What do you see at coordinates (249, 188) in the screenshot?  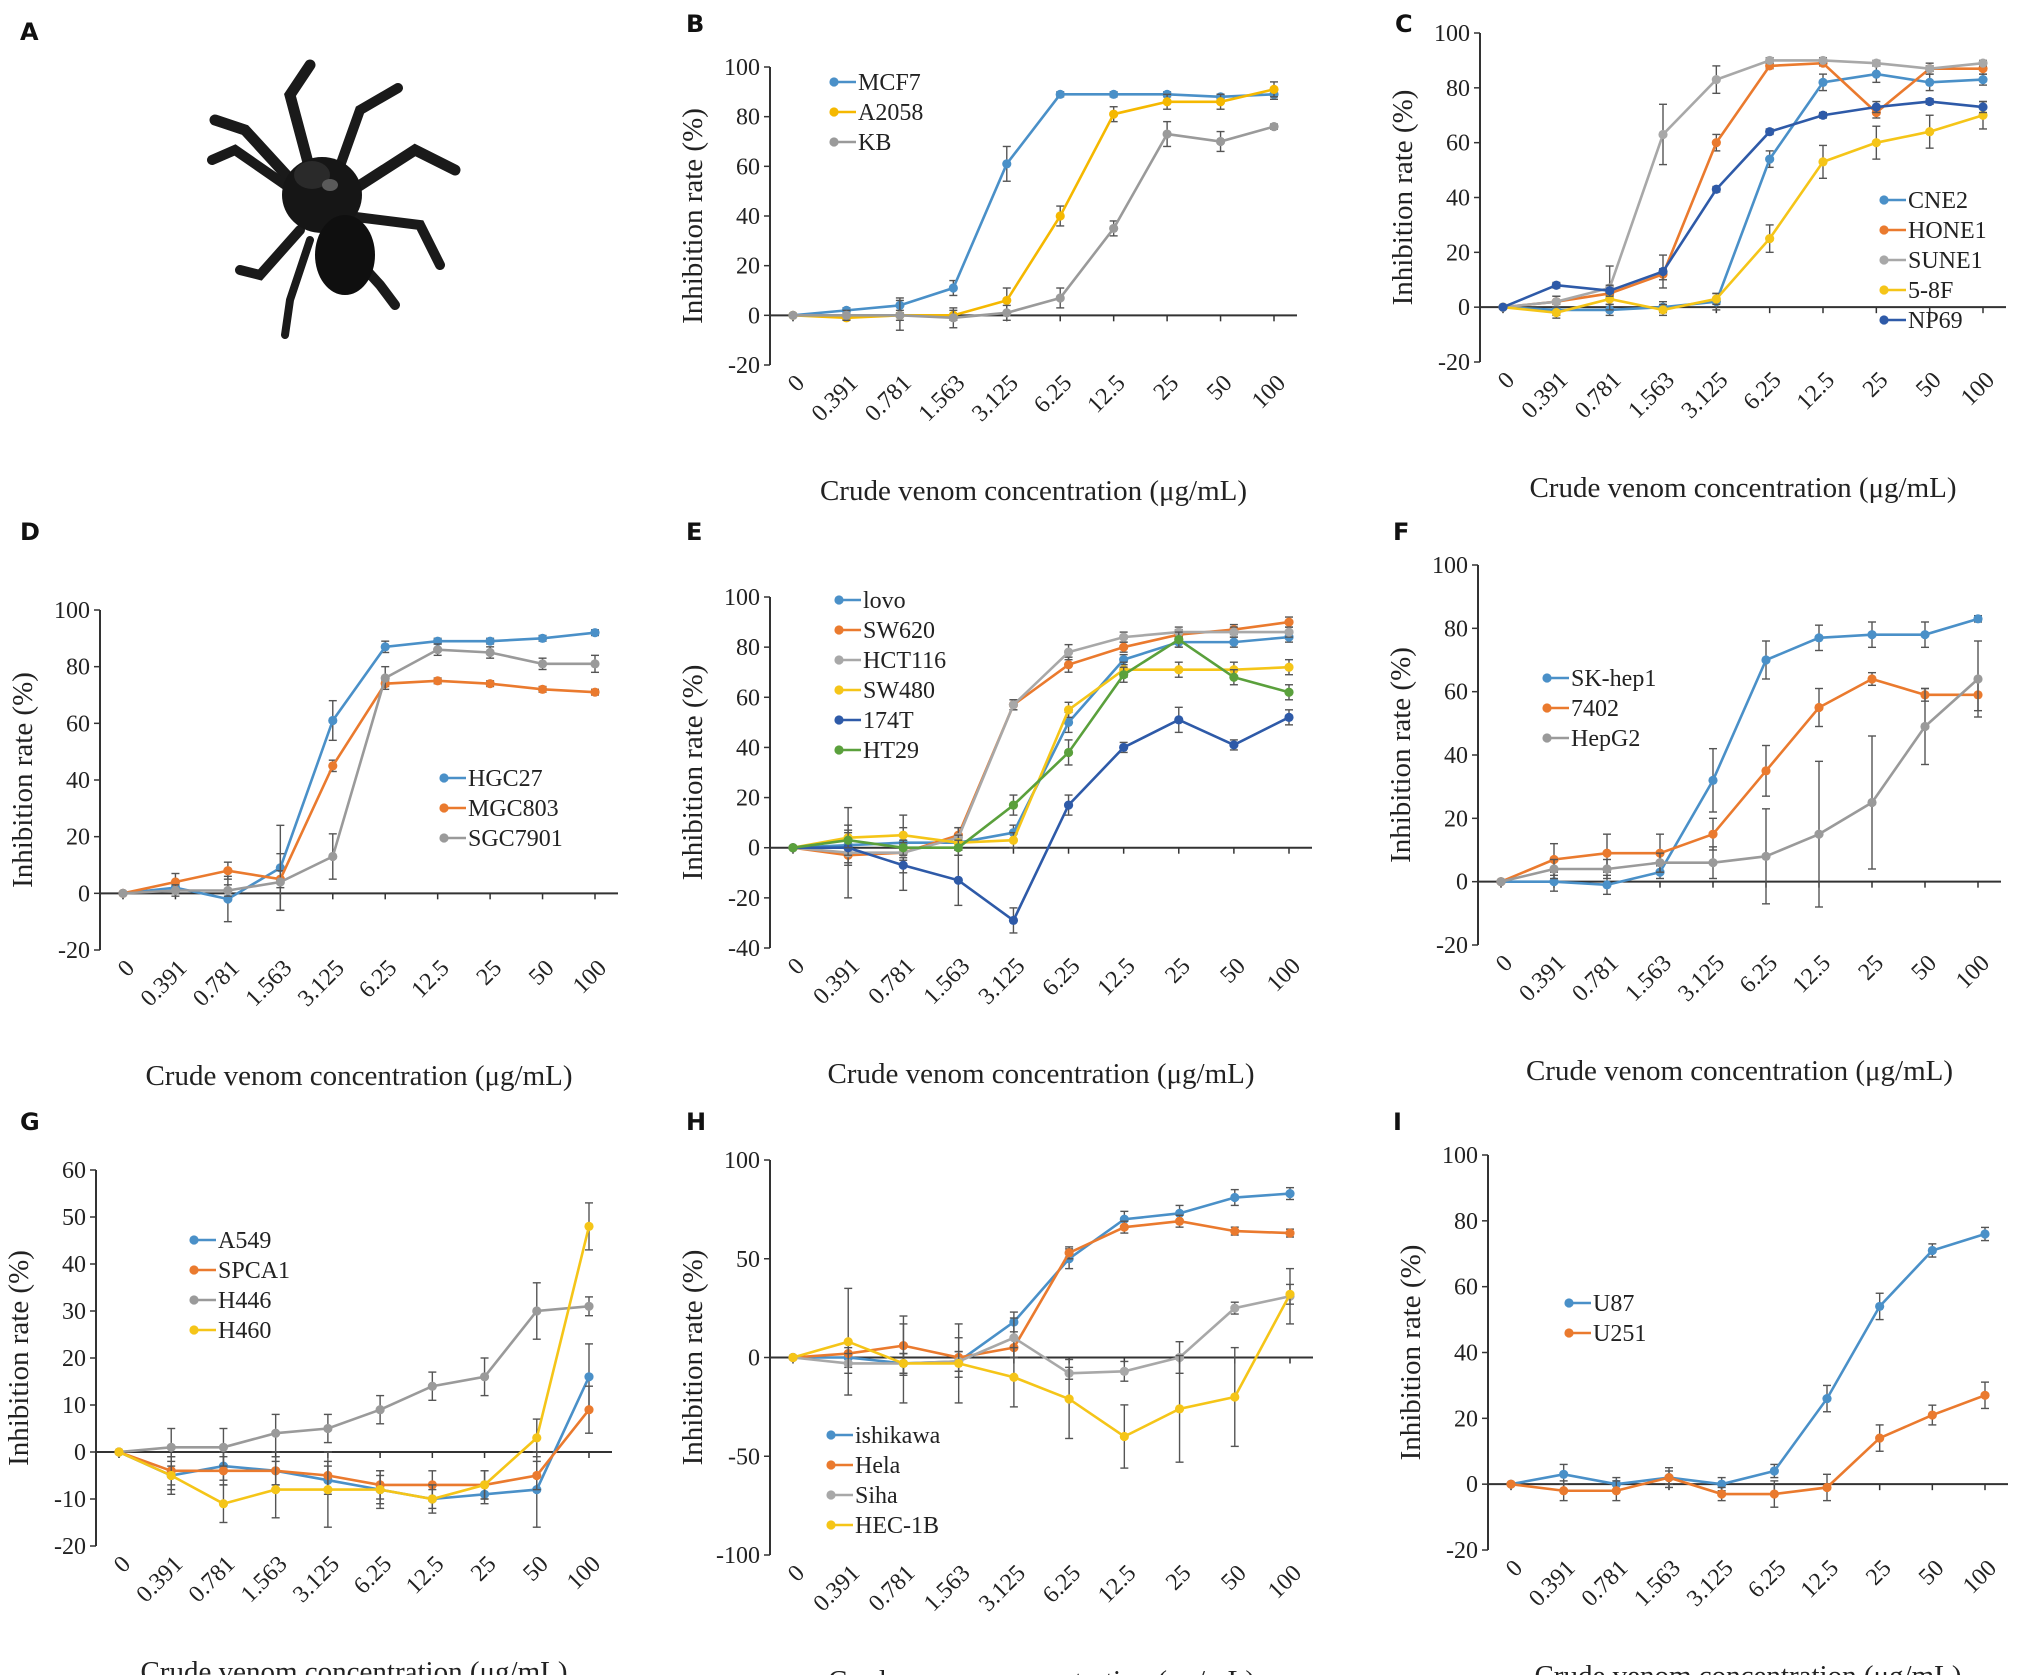 I see `panel-a: A` at bounding box center [249, 188].